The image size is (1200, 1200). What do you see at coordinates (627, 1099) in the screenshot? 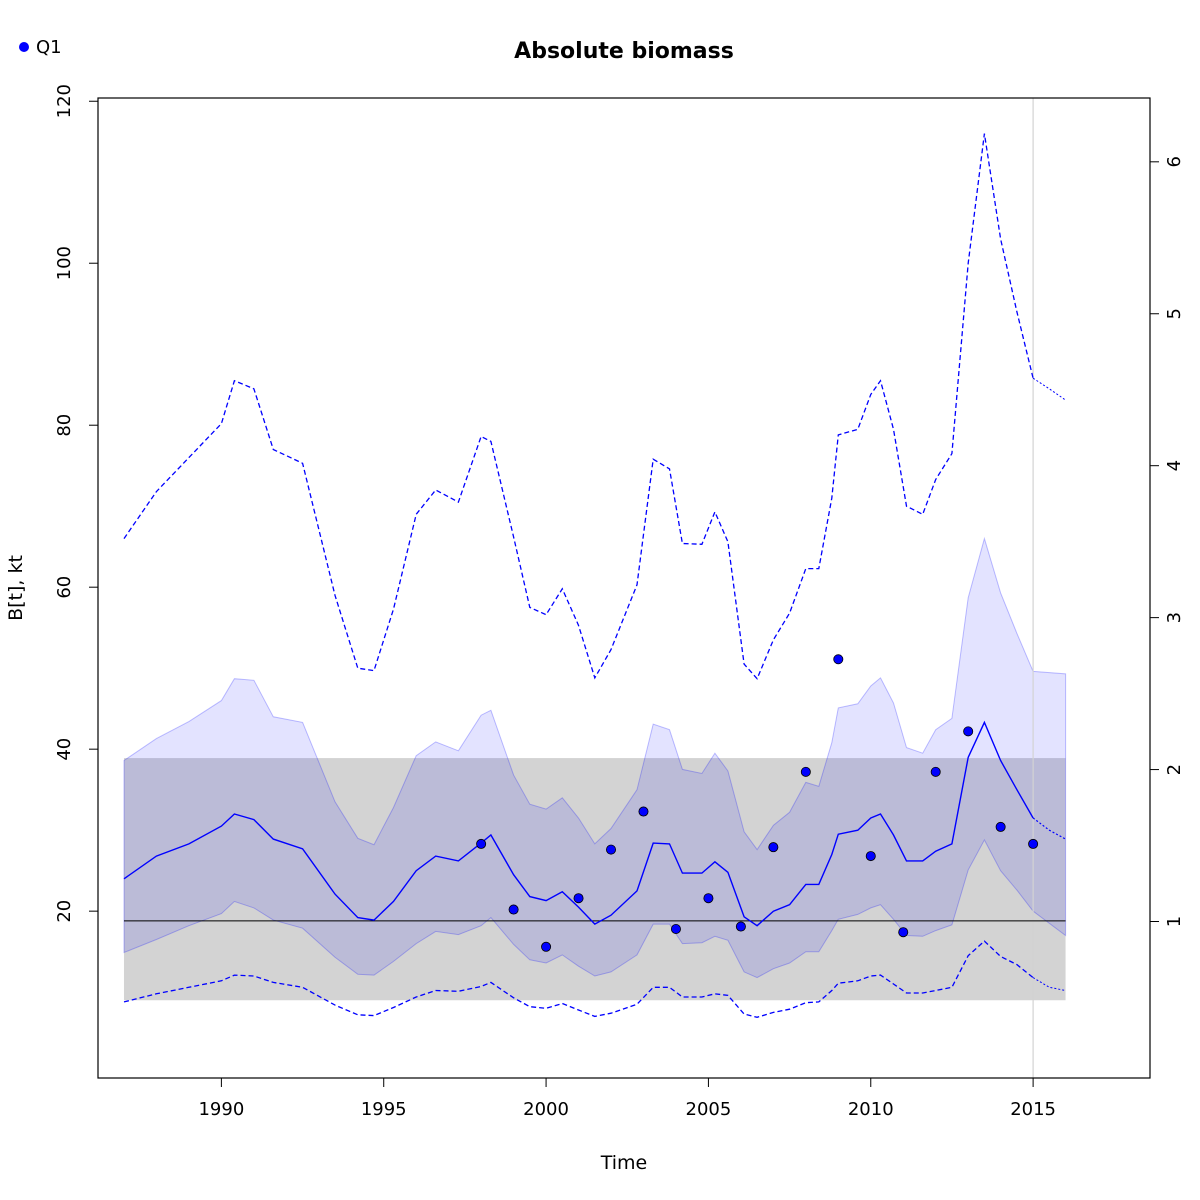
I see `x-axis: 1990 1995 2000 2005 2010 2015` at bounding box center [627, 1099].